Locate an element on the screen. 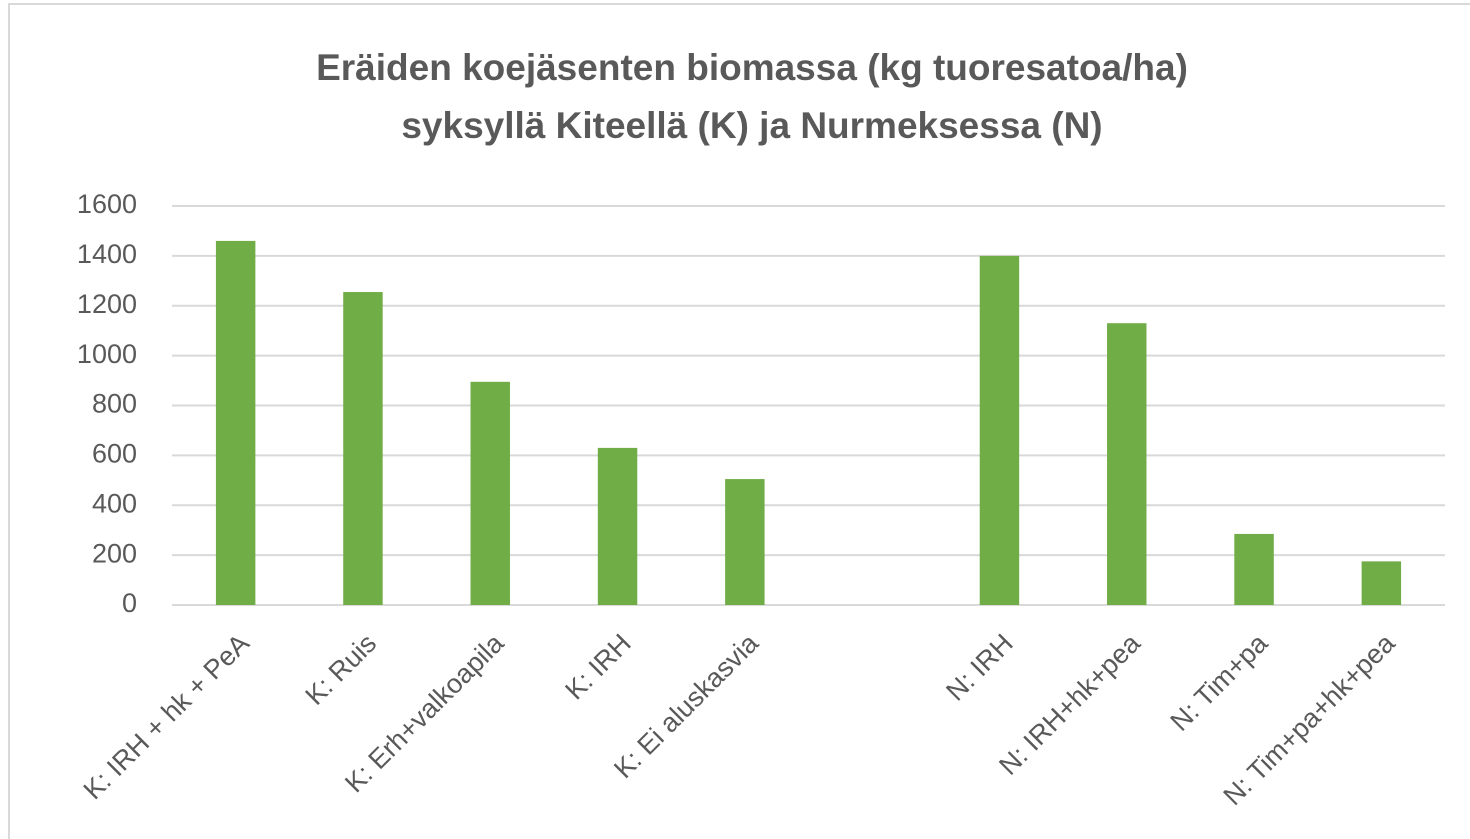 This screenshot has height=839, width=1470. x-tick-label: K: IRH + hk + PeA is located at coordinates (166, 716).